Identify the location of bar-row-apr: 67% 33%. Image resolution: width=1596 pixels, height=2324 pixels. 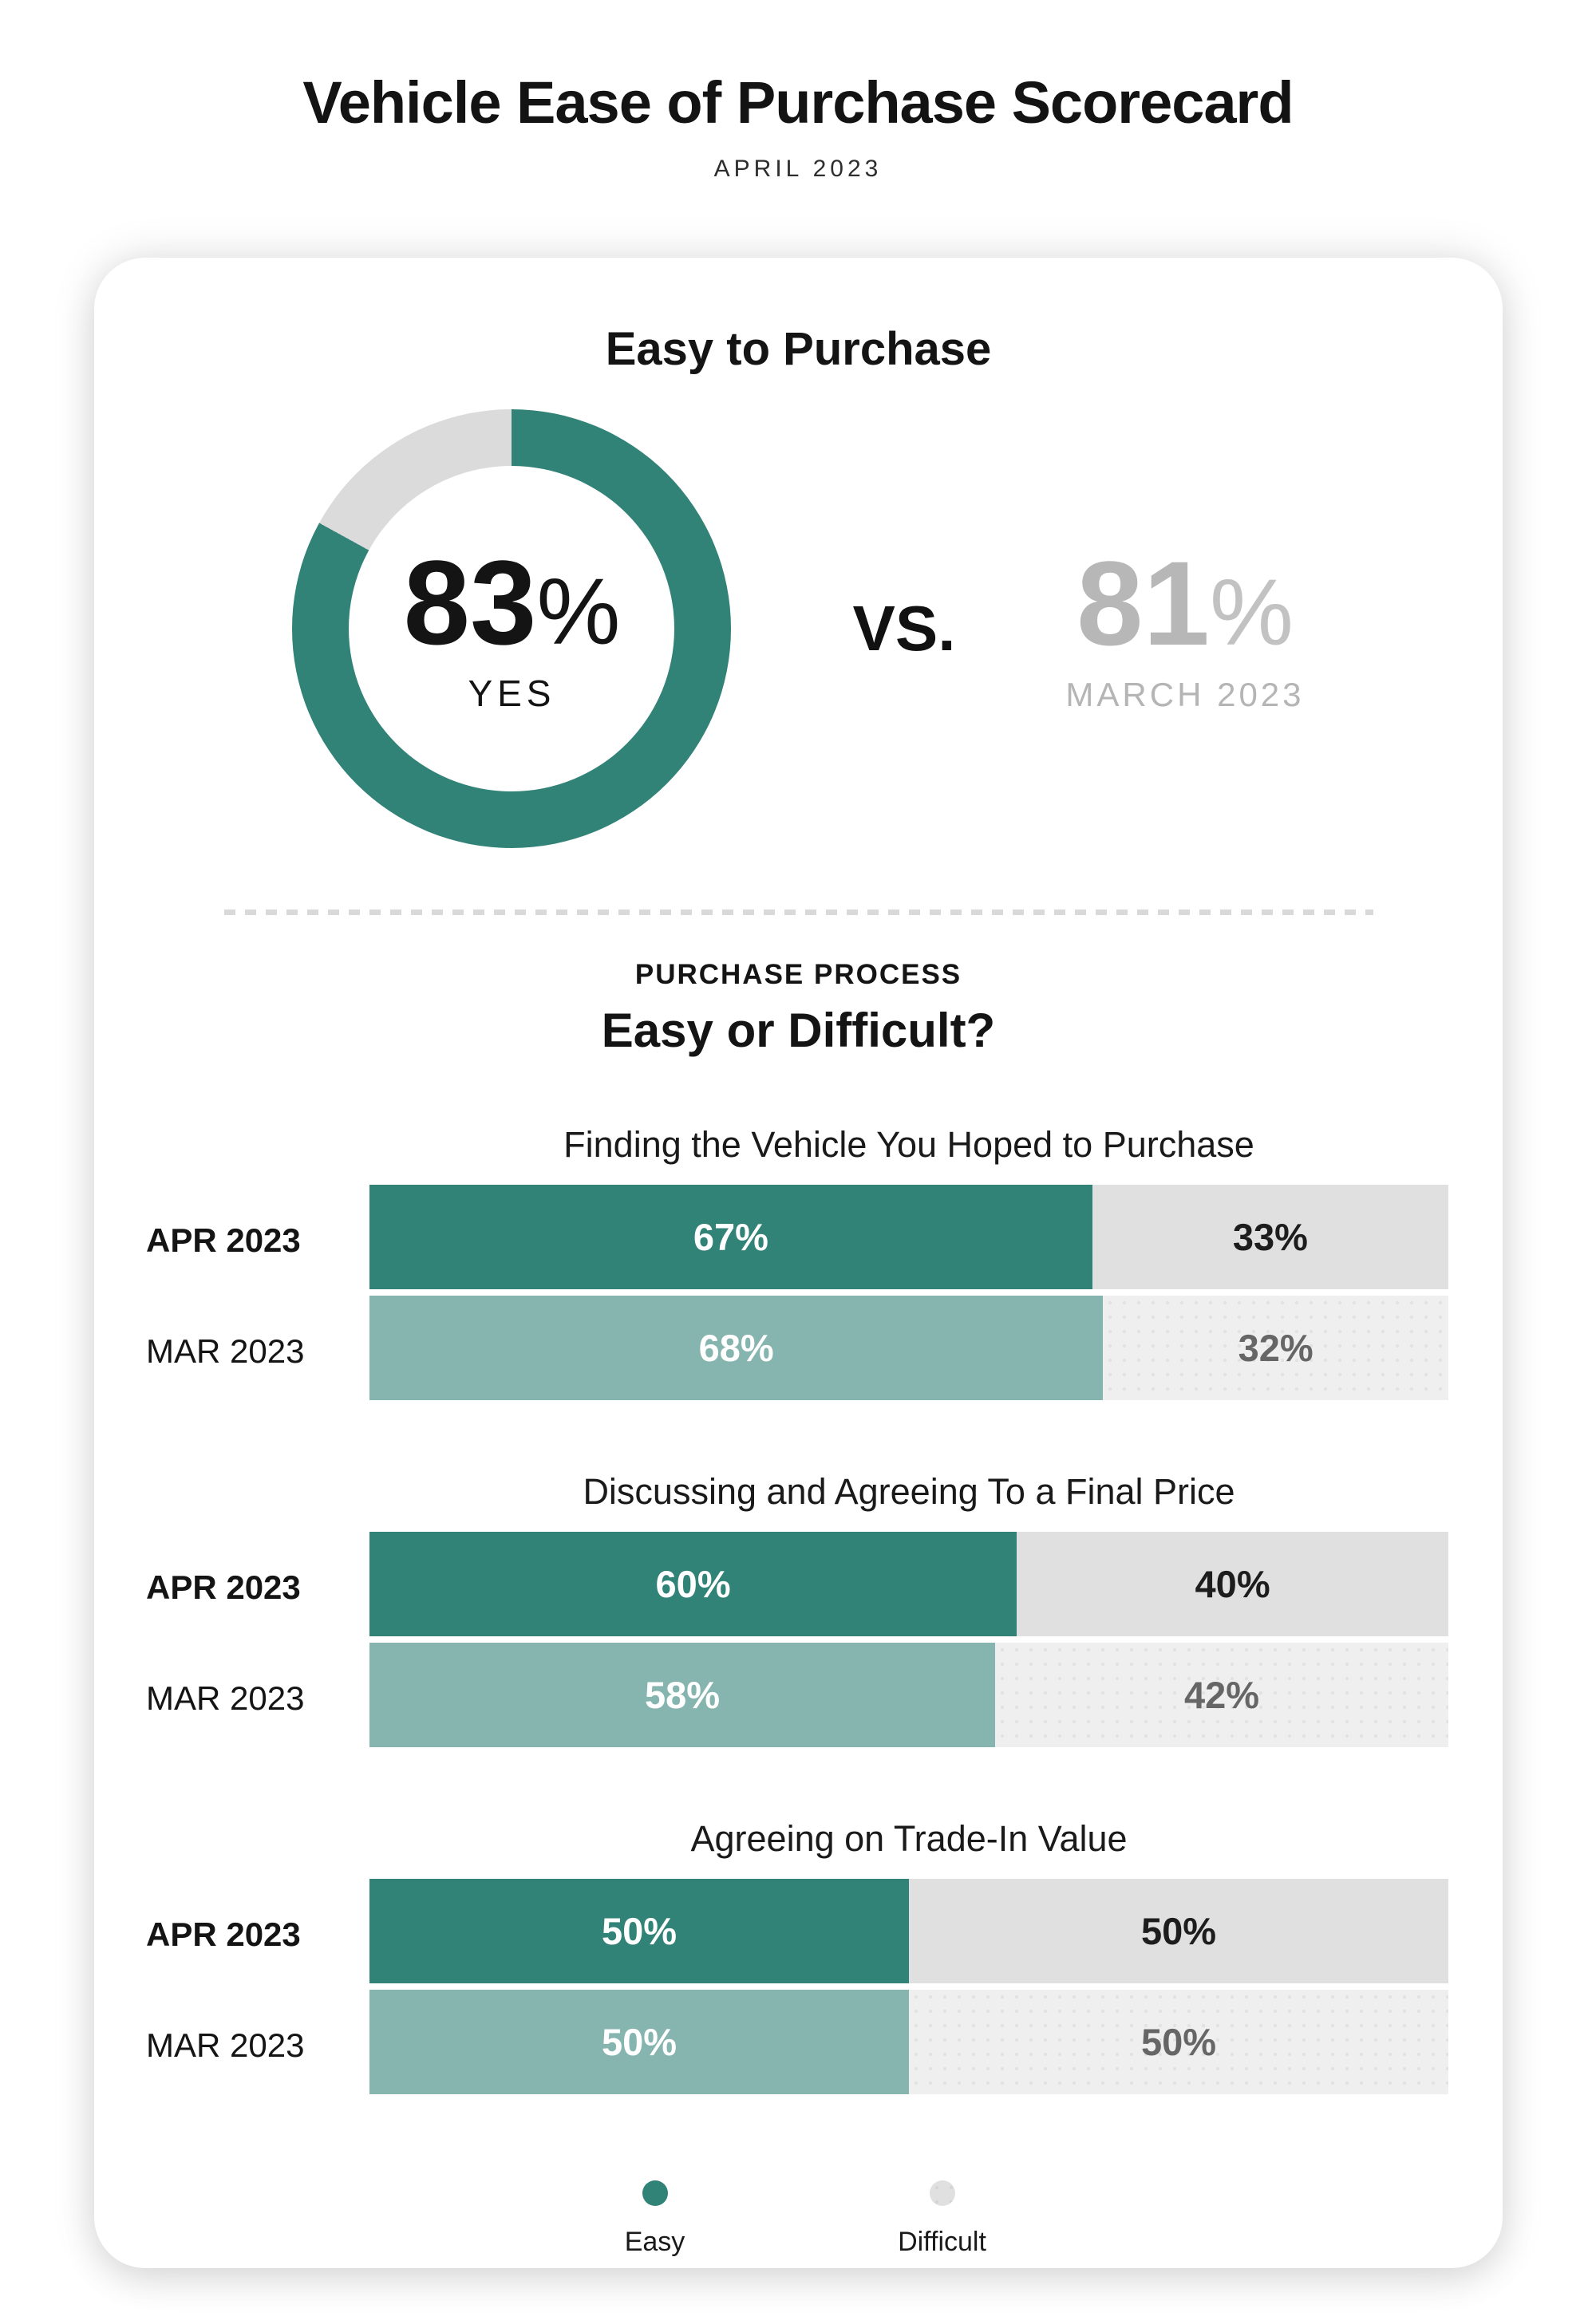
(908, 1237).